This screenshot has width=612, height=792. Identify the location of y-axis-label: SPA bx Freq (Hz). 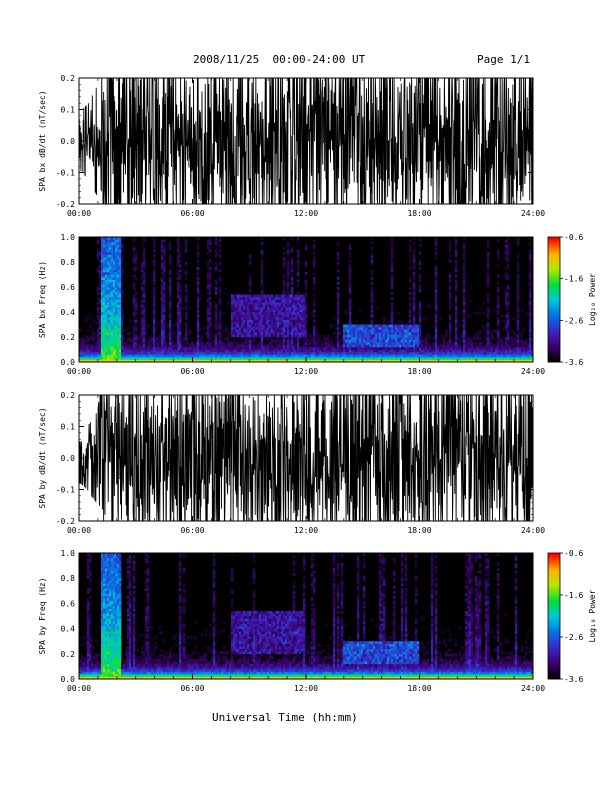
(42, 299).